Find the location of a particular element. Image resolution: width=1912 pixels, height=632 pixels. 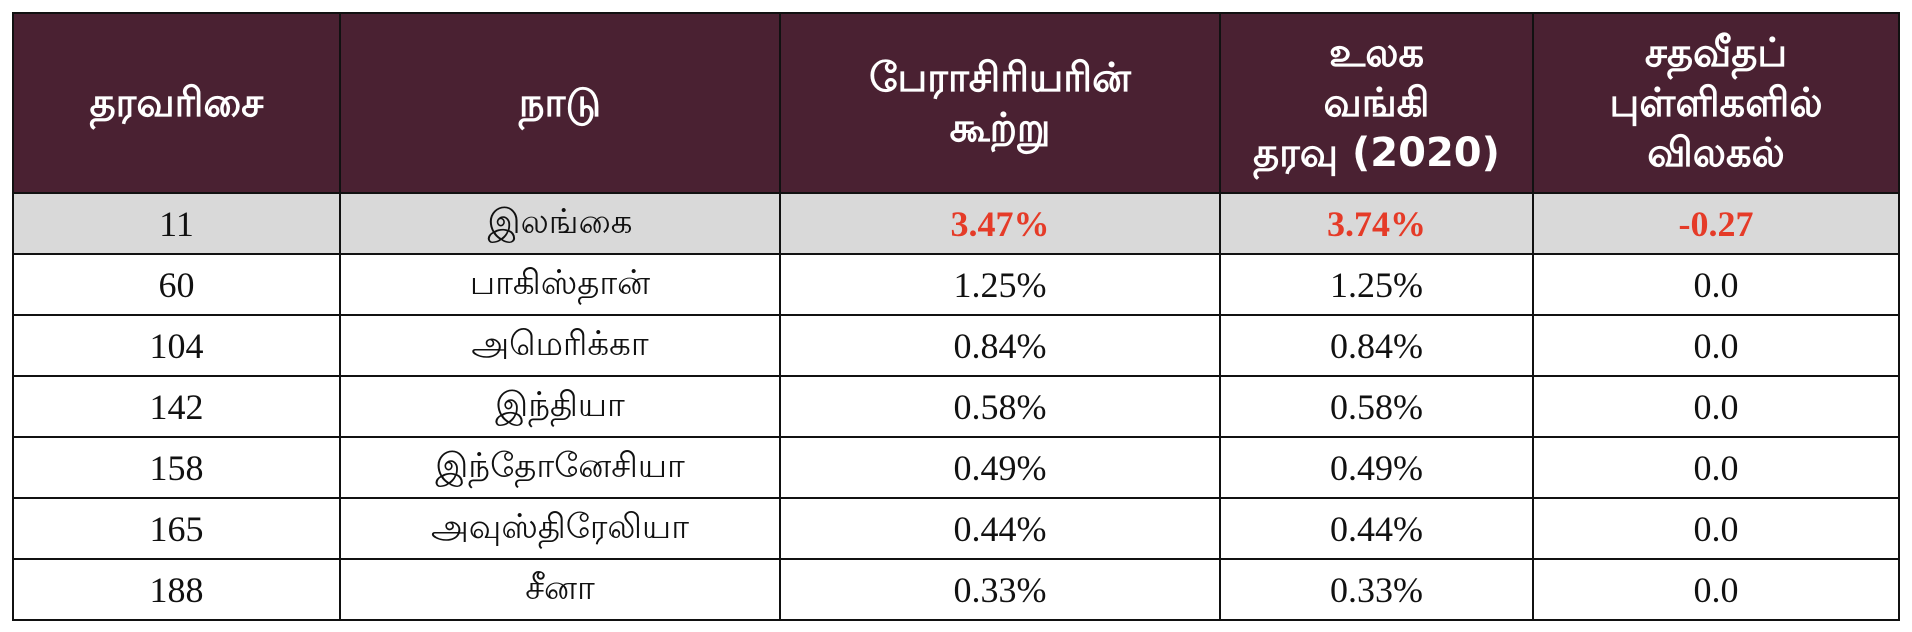

table-row: 158 இந்தோனேசியா 0.49% 0.49% 0.0 is located at coordinates (956, 467).